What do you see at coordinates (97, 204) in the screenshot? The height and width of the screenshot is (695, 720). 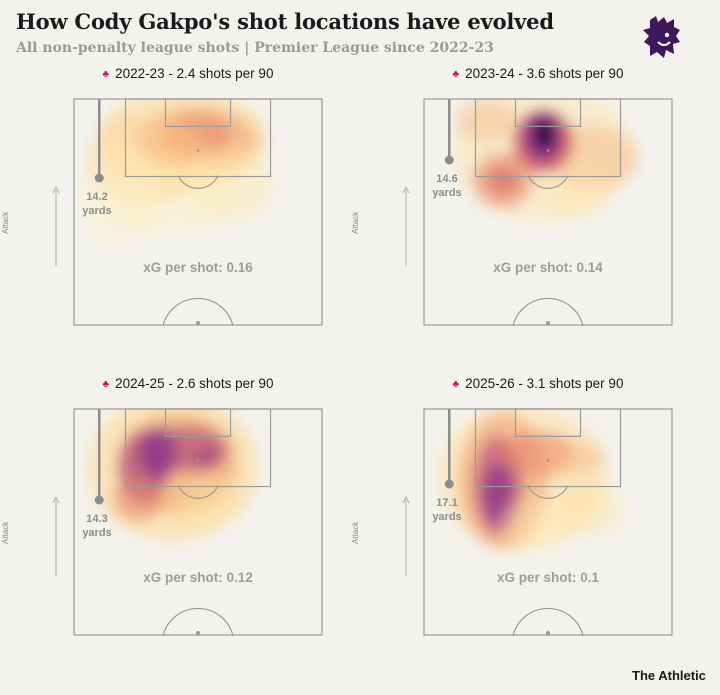 I see `avg-distance-label: 14.2 yards` at bounding box center [97, 204].